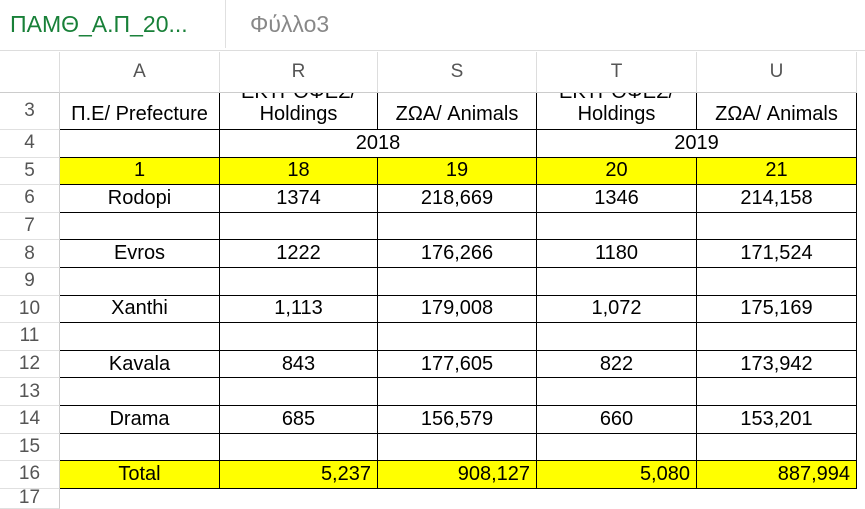 Image resolution: width=865 pixels, height=509 pixels. What do you see at coordinates (777, 420) in the screenshot?
I see `cell: 153,201` at bounding box center [777, 420].